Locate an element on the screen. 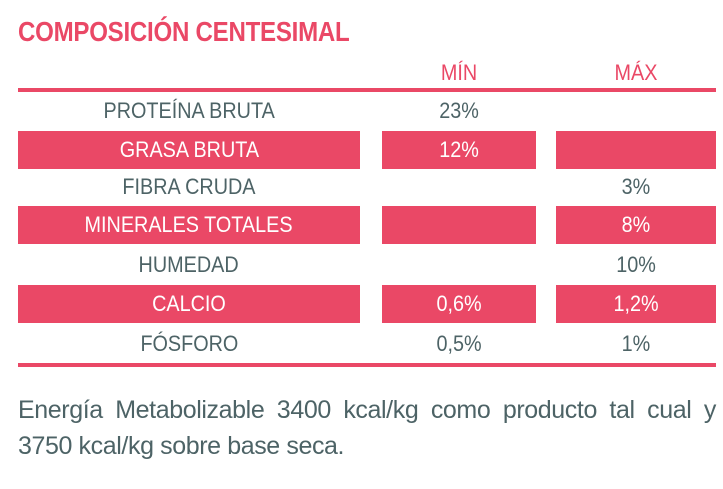  row-label: GRASA BRUTA is located at coordinates (189, 150).